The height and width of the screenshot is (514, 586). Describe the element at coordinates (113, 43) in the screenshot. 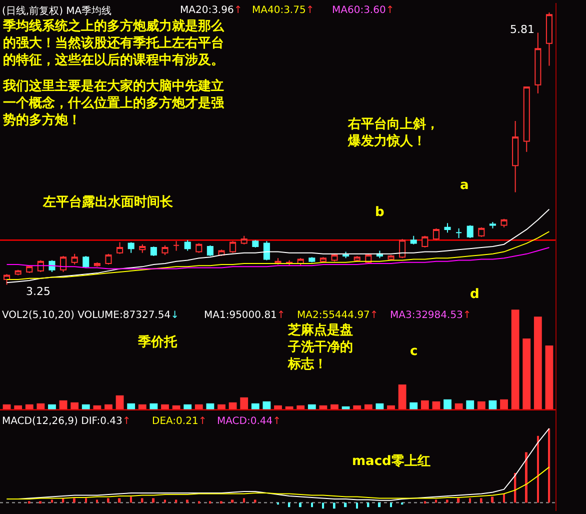

I see `annotation: 季均线系统之上的多方炮威力就是那么的强大！当然该股还有季托上左右平台的特征，这些在以后的课程中有涉及。` at that location.